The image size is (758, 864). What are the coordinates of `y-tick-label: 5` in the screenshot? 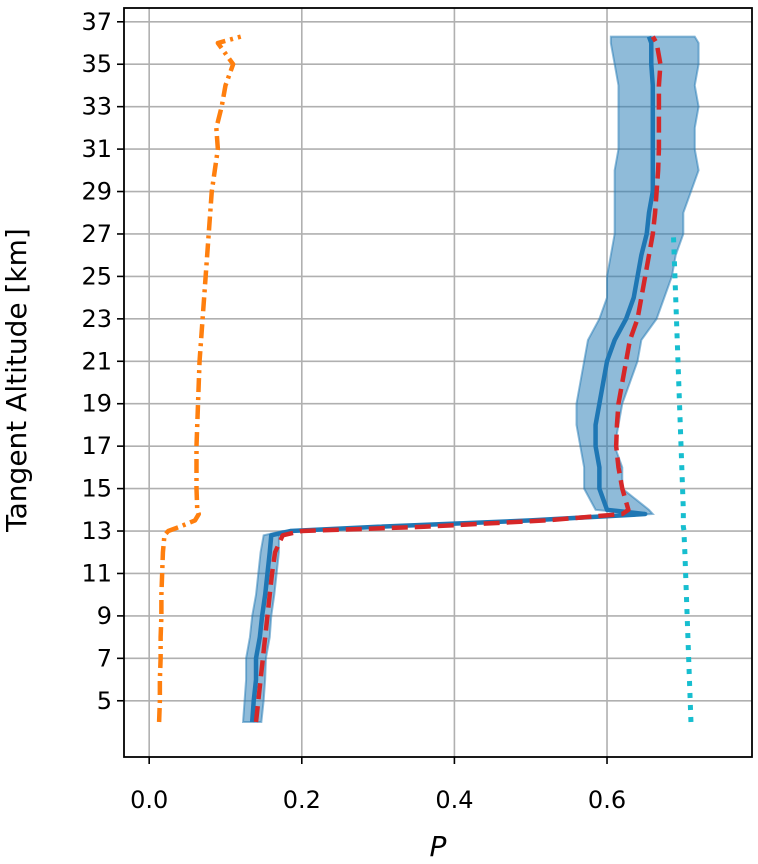 It's located at (104, 701).